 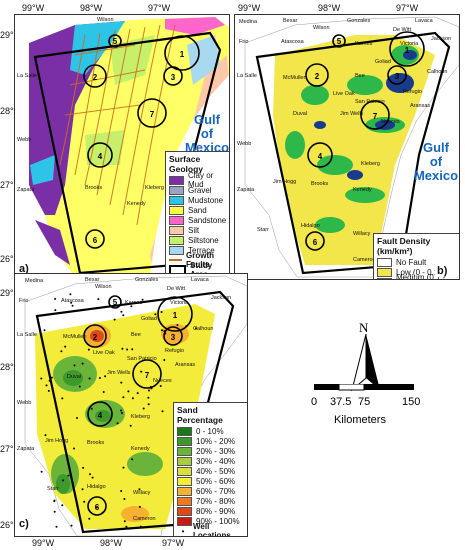 What do you see at coordinates (144, 519) in the screenshot?
I see `c-city-cameron: Cameron` at bounding box center [144, 519].